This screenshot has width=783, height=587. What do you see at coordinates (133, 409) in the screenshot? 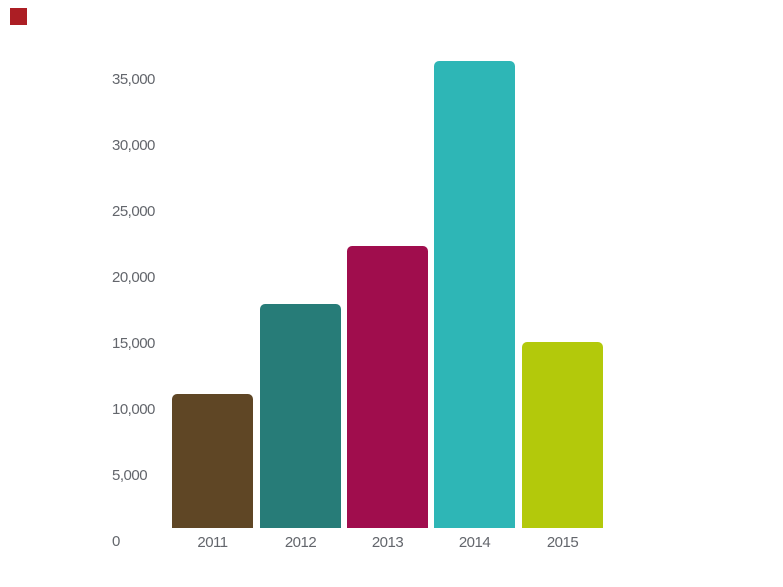
I see `y-tick-label-10000: 10,000` at bounding box center [133, 409].